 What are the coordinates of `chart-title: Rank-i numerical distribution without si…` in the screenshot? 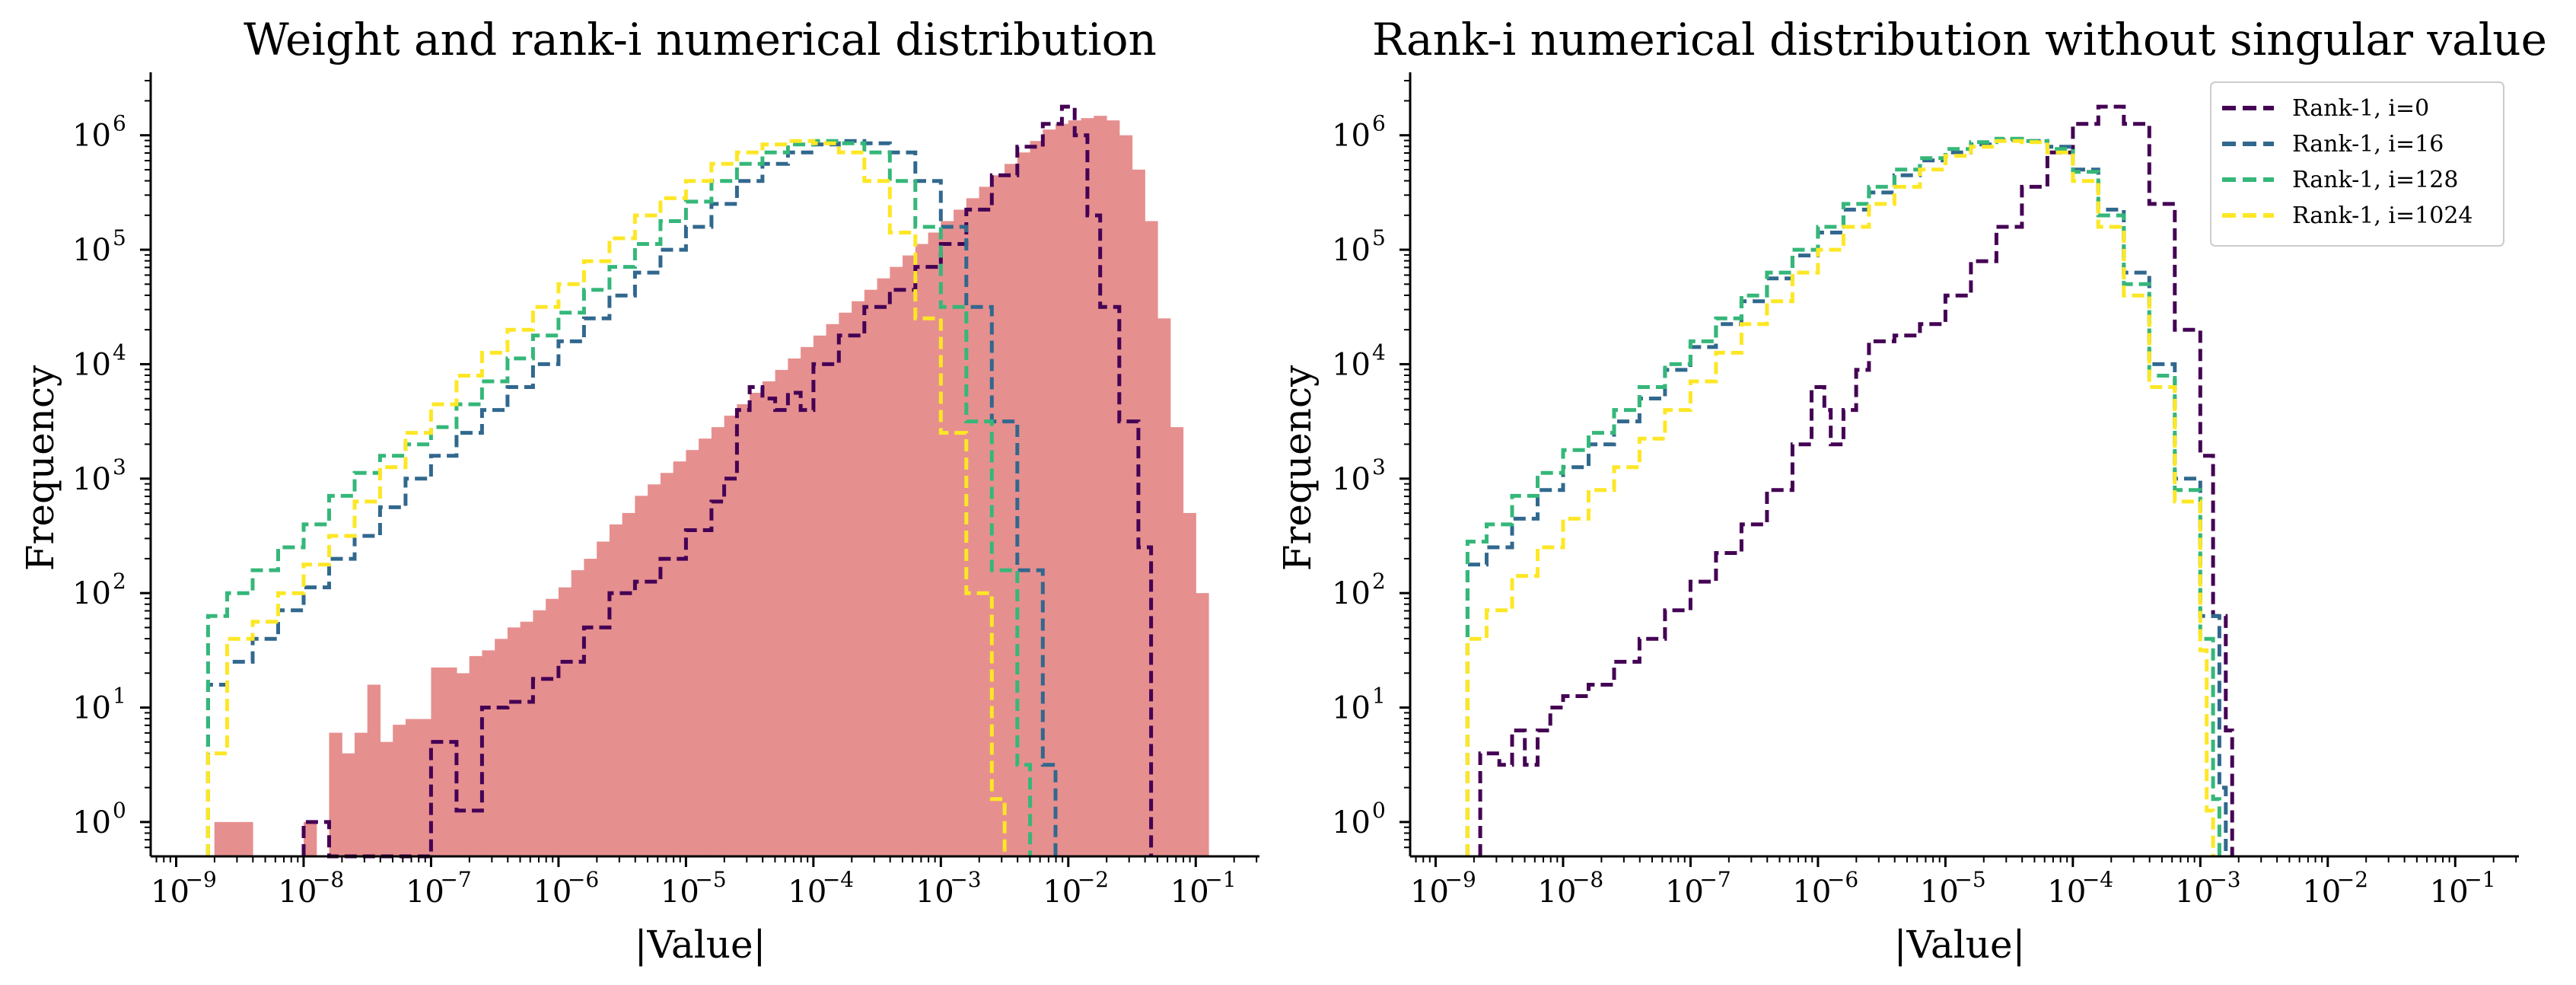 It's located at (1959, 39).